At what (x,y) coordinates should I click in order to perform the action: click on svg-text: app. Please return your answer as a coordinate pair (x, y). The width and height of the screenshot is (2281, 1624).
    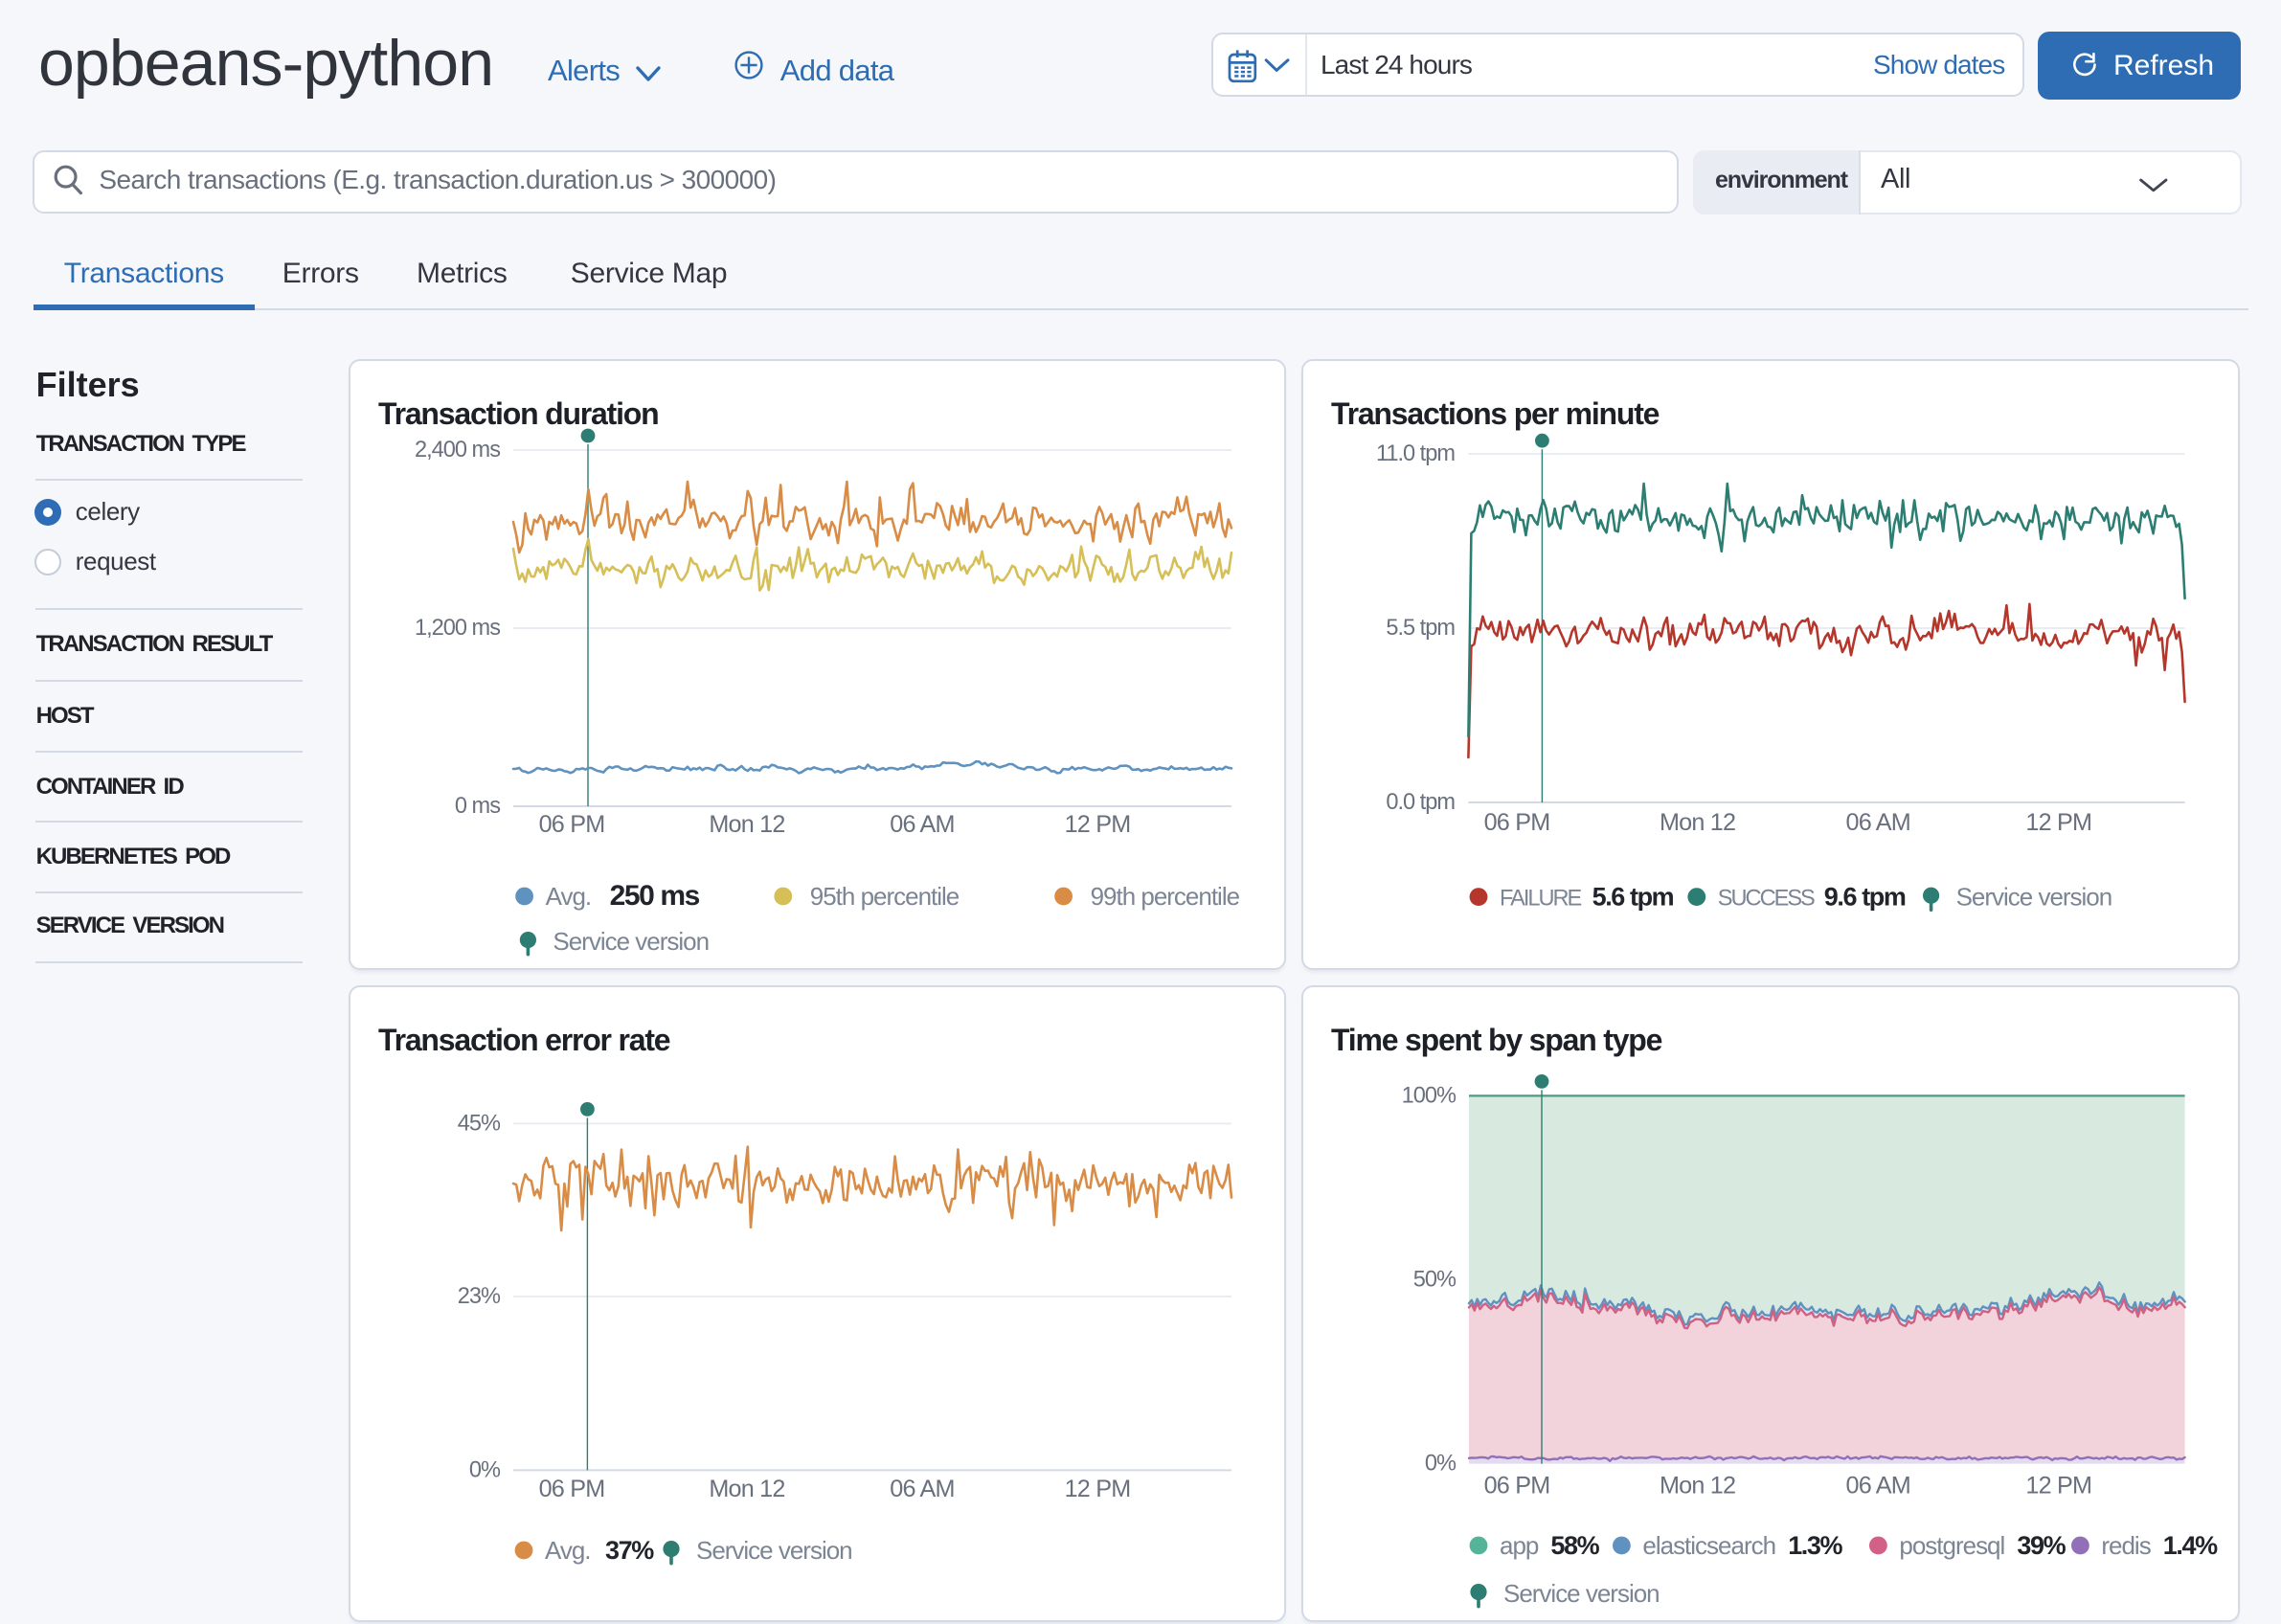
    Looking at the image, I should click on (1519, 1546).